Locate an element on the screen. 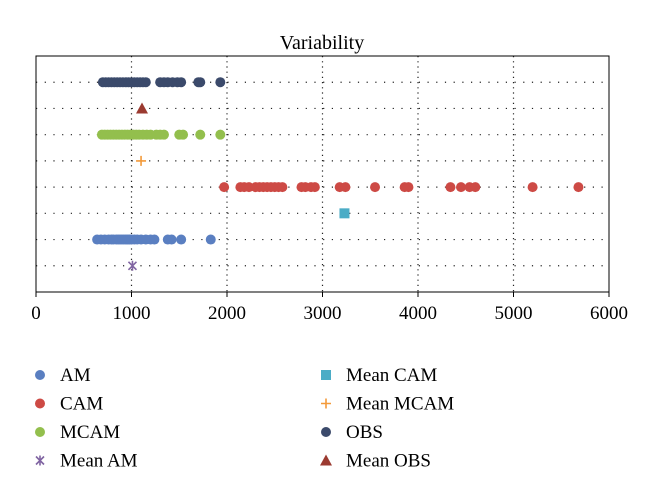 The image size is (660, 498). legend-label-mcam: MCAM is located at coordinates (90, 432).